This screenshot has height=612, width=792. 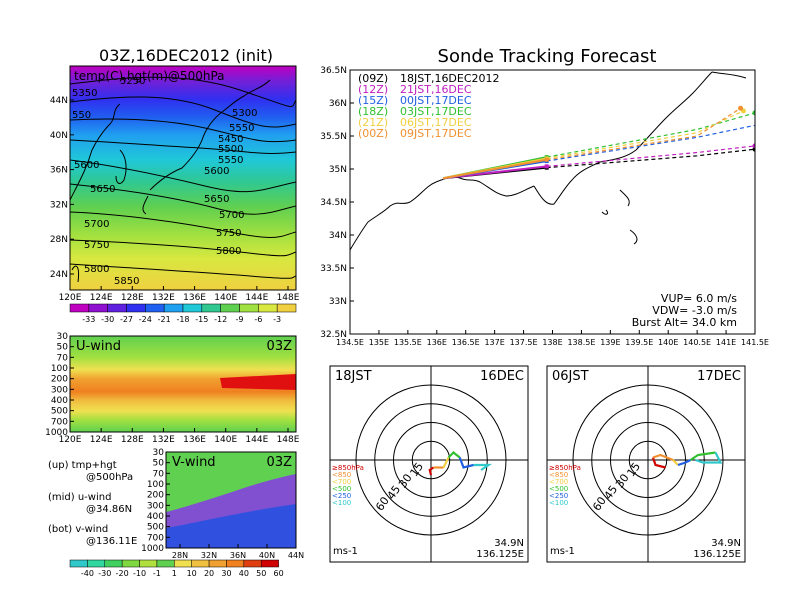 What do you see at coordinates (132, 440) in the screenshot?
I see `x-tick-label: 128E` at bounding box center [132, 440].